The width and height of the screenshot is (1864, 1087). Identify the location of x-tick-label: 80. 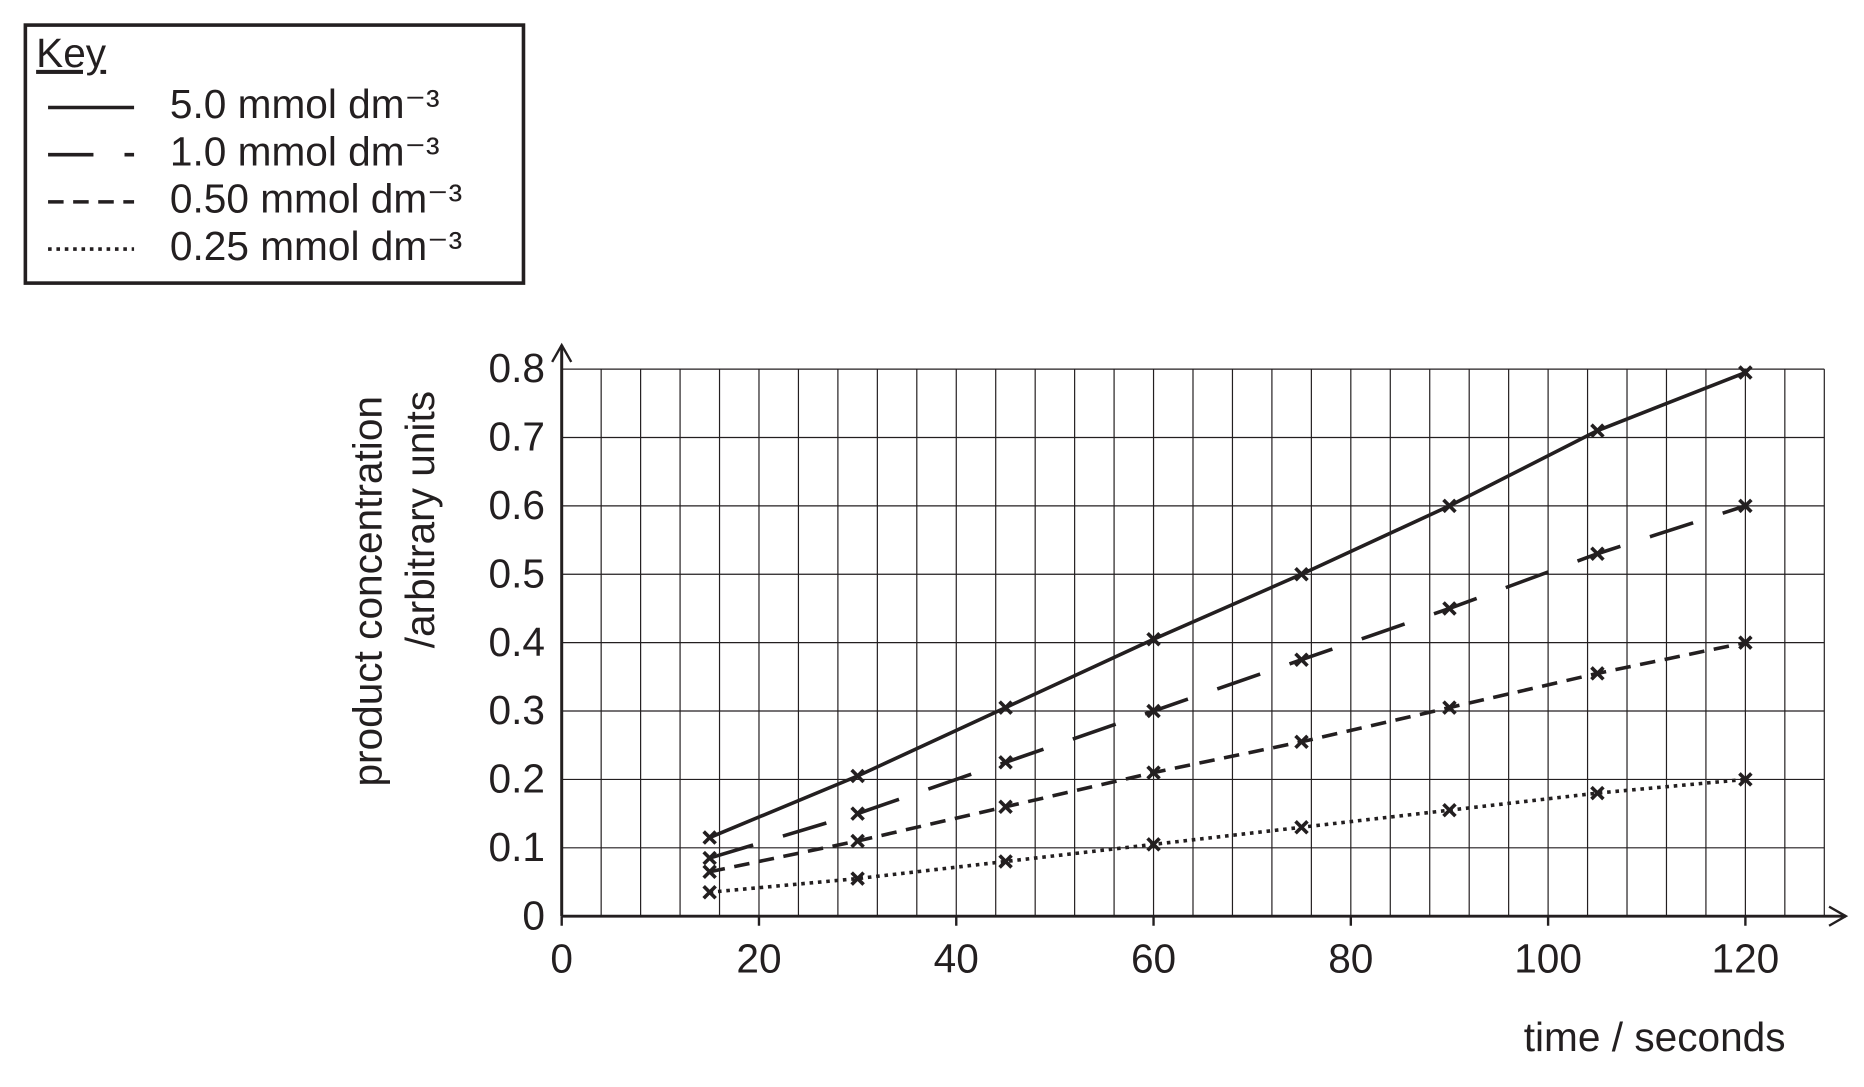
(1350, 958).